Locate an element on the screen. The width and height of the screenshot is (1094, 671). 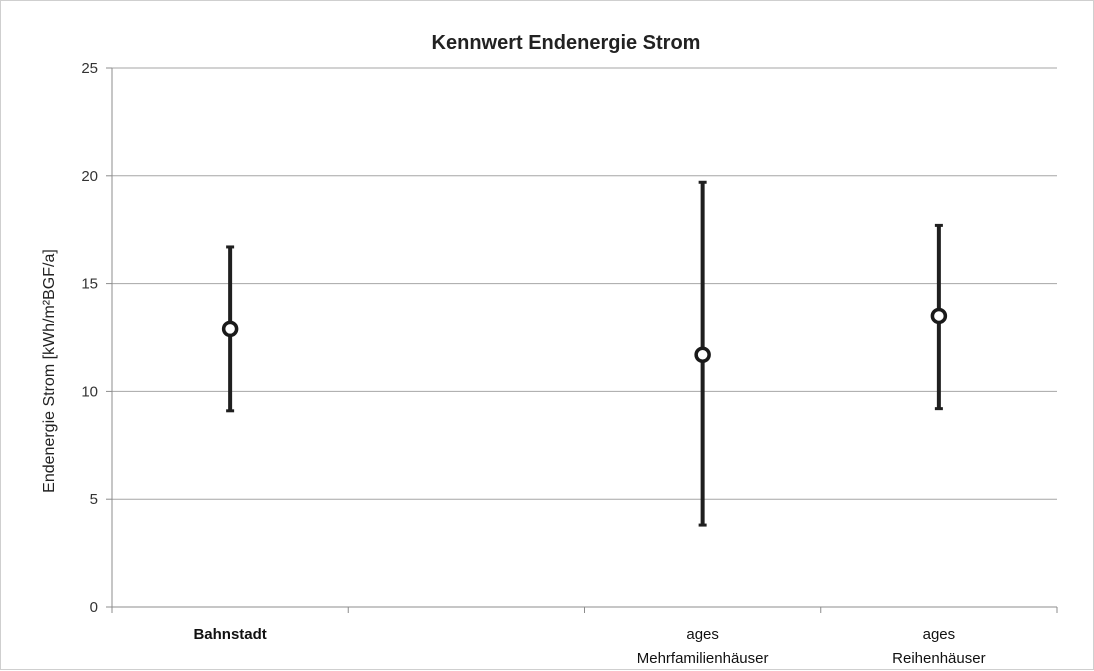
x-category-label-2-line-1: Mehrfamilienhäuser is located at coordinates (703, 658).